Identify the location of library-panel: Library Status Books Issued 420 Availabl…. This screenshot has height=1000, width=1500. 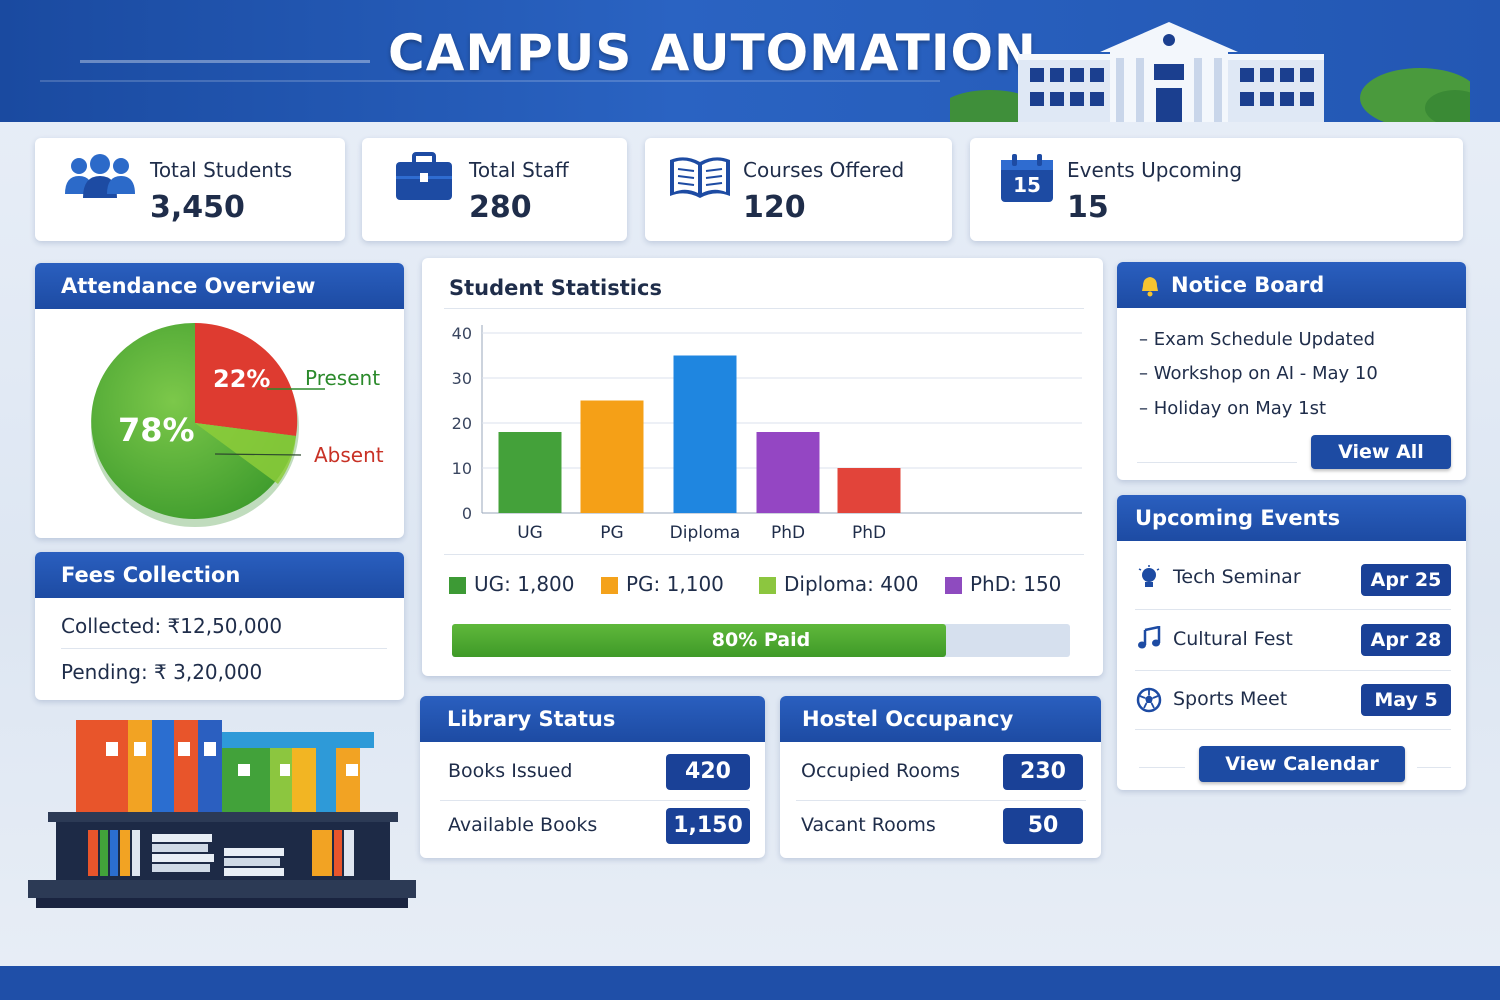
(592, 777).